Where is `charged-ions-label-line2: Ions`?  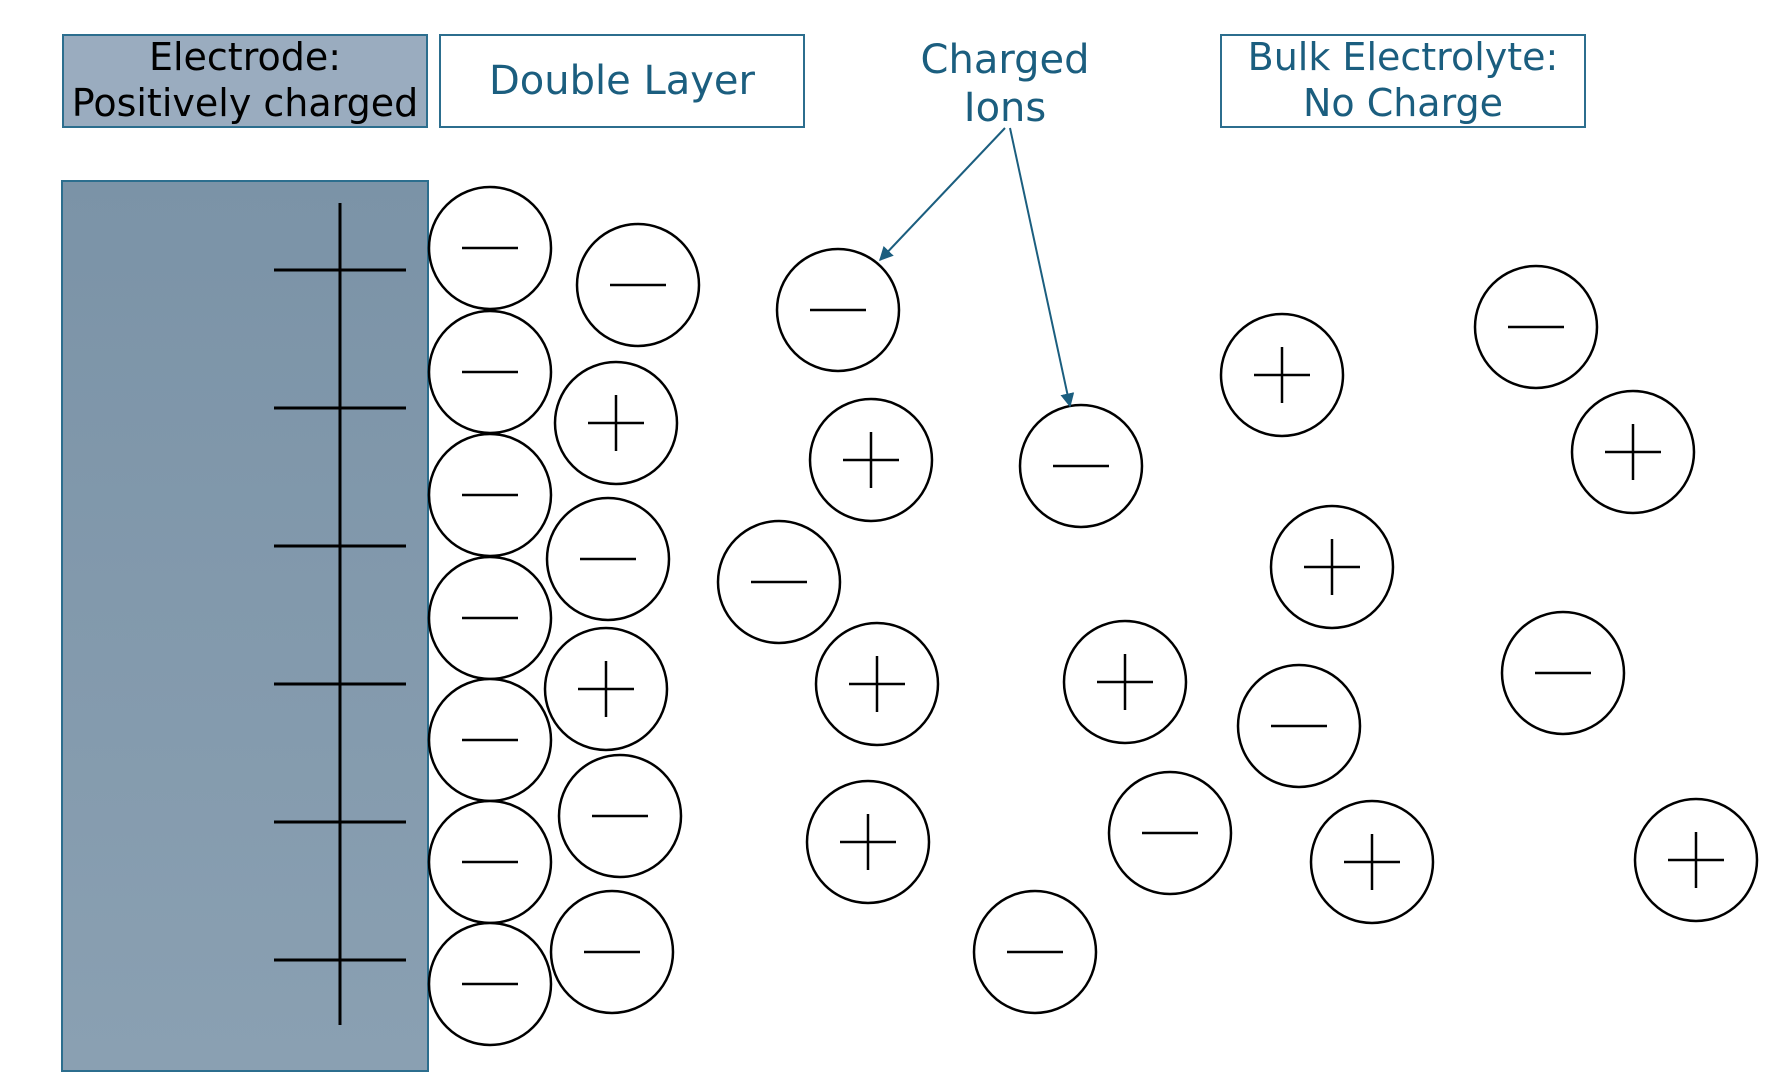 charged-ions-label-line2: Ions is located at coordinates (1005, 108).